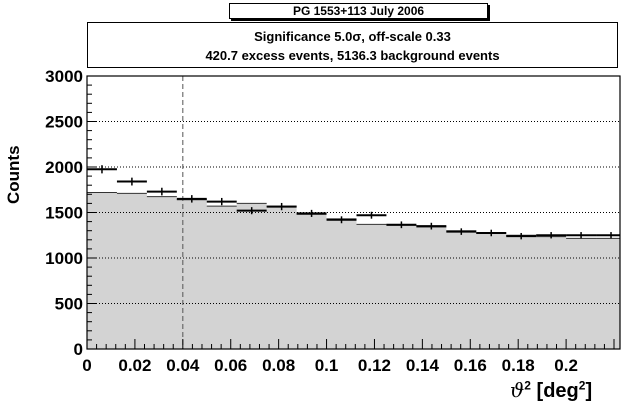 The width and height of the screenshot is (637, 417). Describe the element at coordinates (64, 122) in the screenshot. I see `y-tick-label: 2500` at that location.